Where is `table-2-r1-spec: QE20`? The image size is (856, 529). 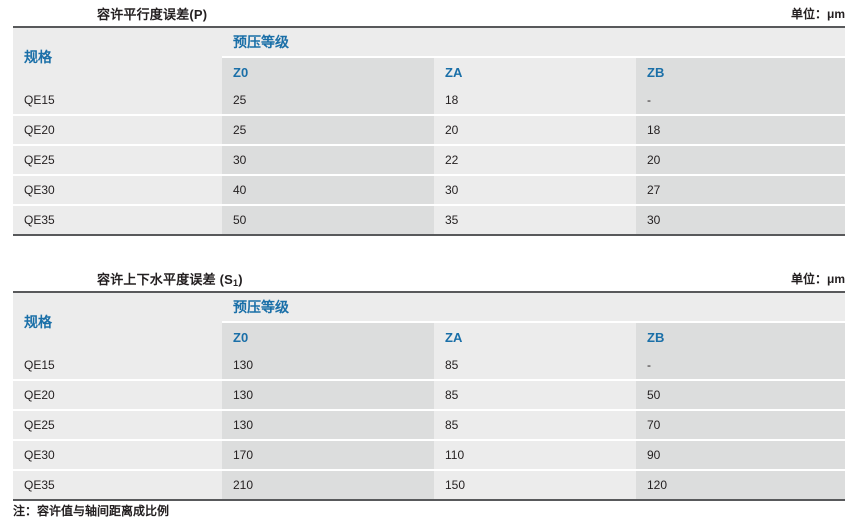
table-2-r1-spec: QE20 is located at coordinates (117, 395).